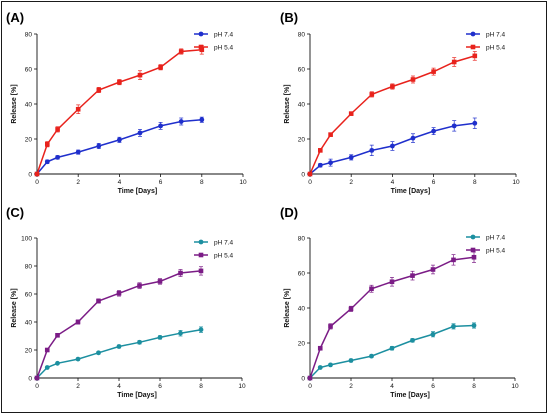  What do you see at coordinates (224, 255) in the screenshot?
I see `legend-label: pH 5.4` at bounding box center [224, 255].